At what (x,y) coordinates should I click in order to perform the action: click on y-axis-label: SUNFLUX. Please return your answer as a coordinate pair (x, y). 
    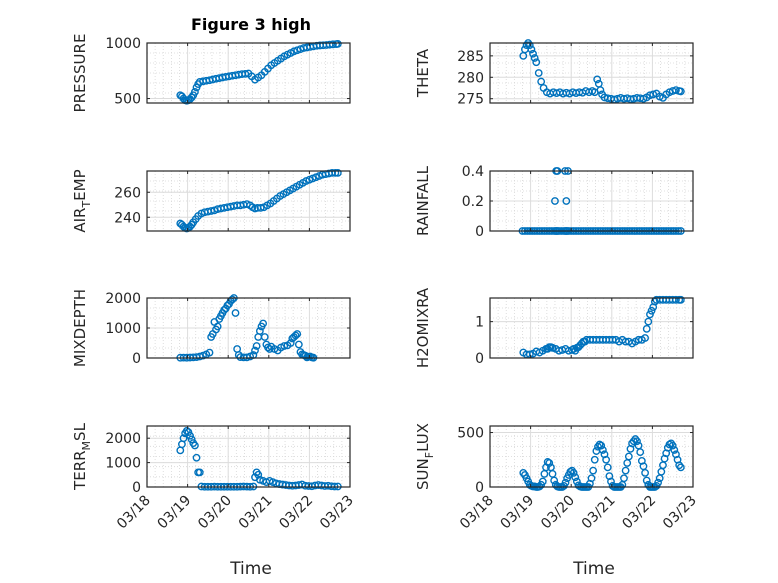
    Looking at the image, I should click on (425, 456).